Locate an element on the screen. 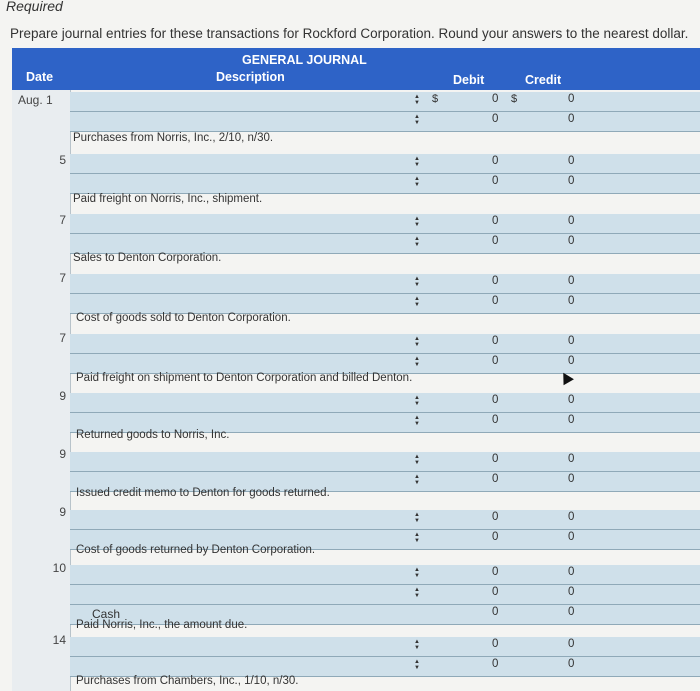 This screenshot has height=691, width=700. account-select: Cash is located at coordinates (106, 614).